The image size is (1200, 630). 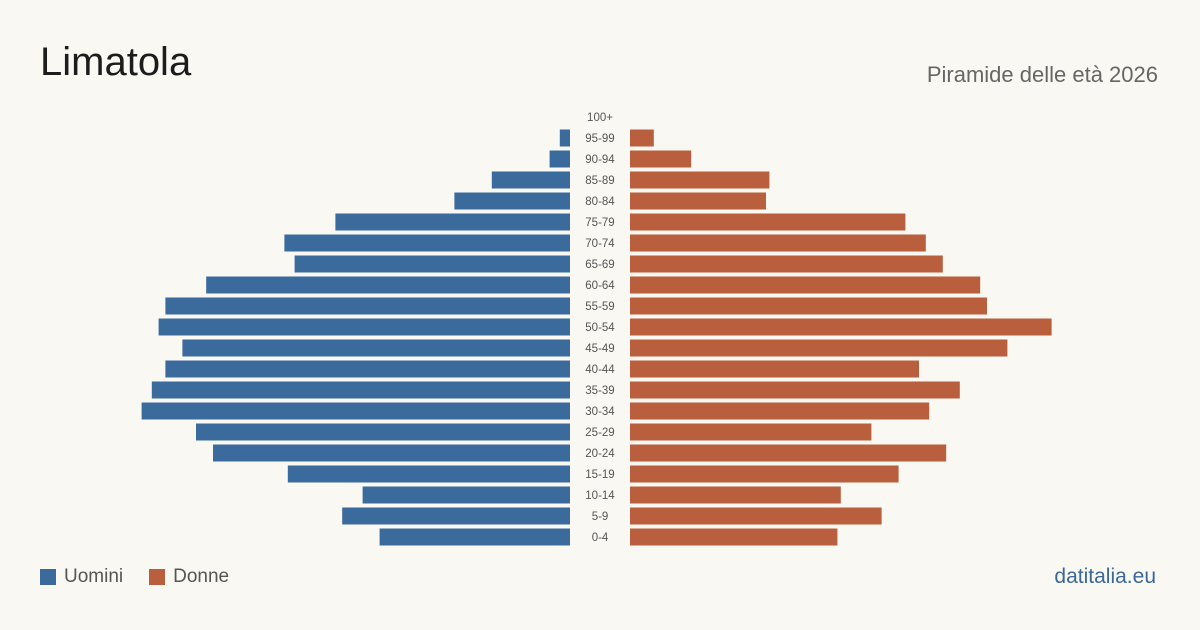 I want to click on legend-item-men: Uomini, so click(x=81, y=577).